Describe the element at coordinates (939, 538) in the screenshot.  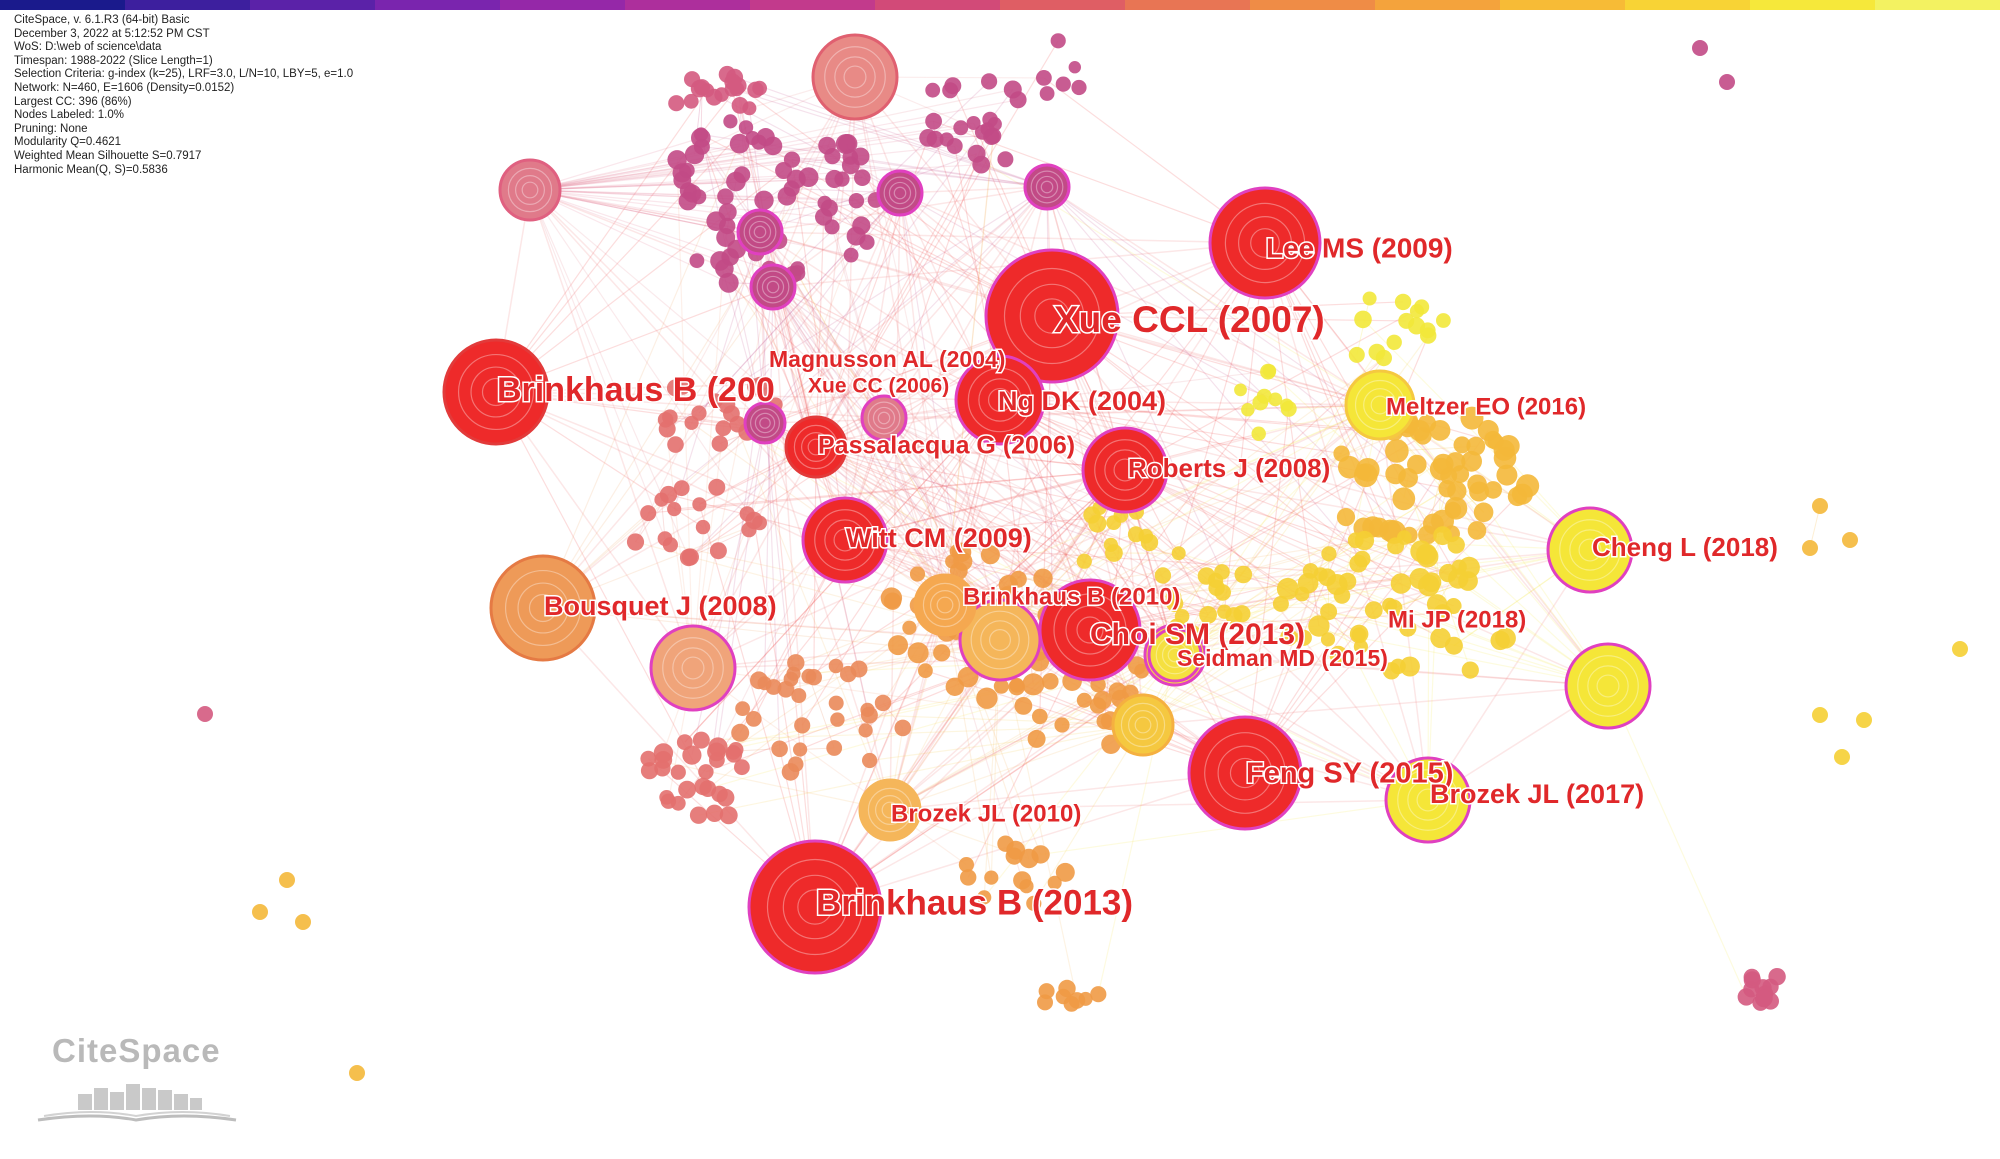
I see `node-label: Witt CM (2009)` at that location.